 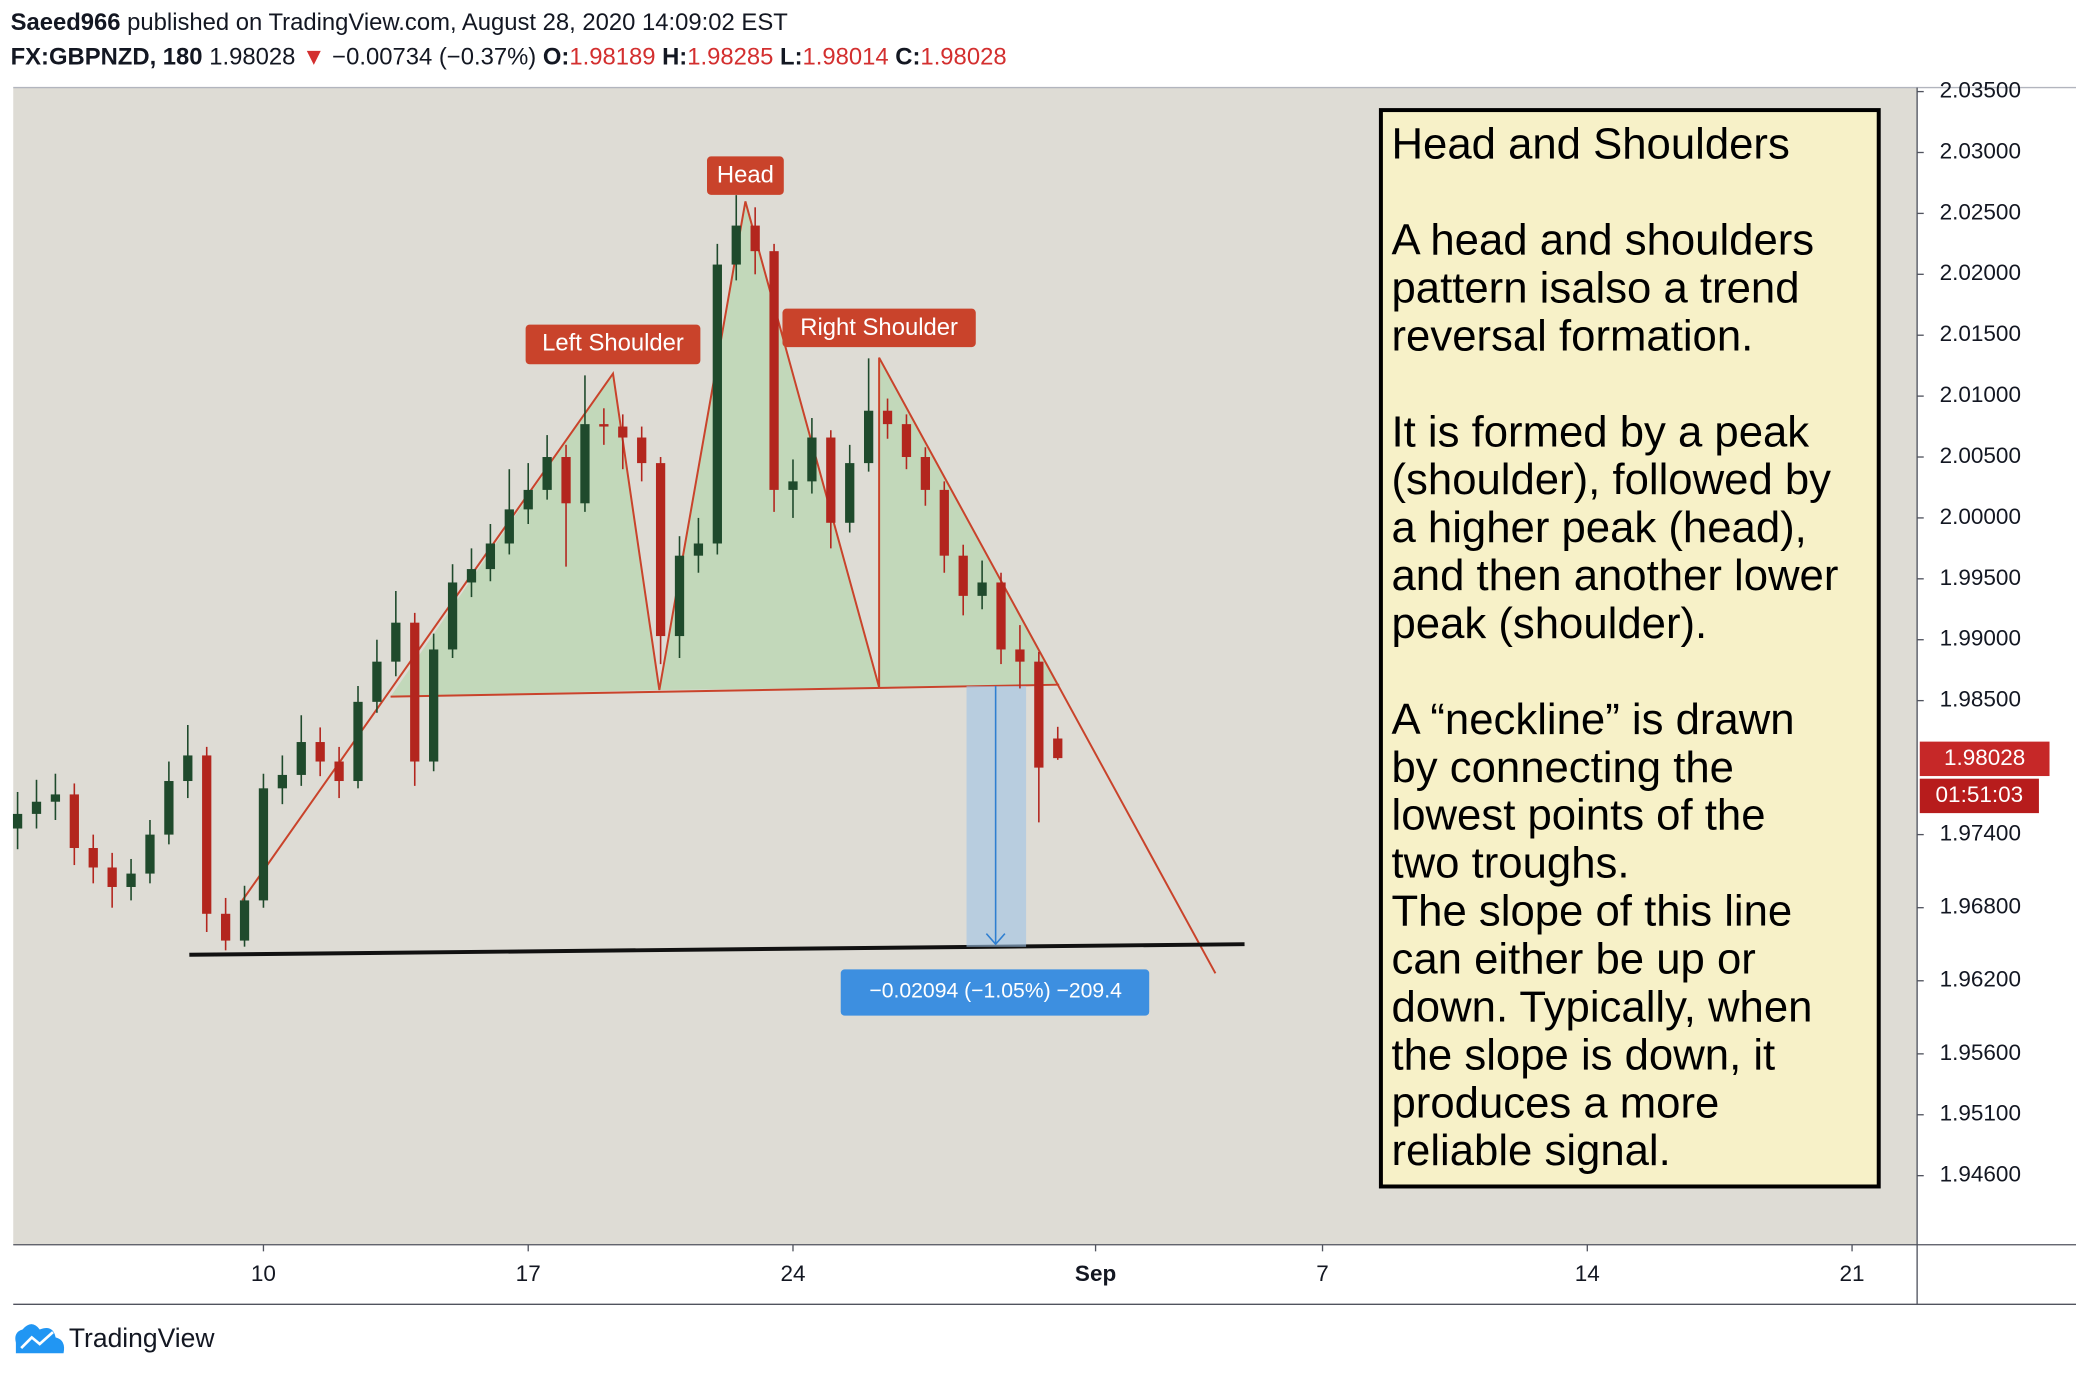 I want to click on y-tick-label: 1.97400, so click(x=1980, y=833).